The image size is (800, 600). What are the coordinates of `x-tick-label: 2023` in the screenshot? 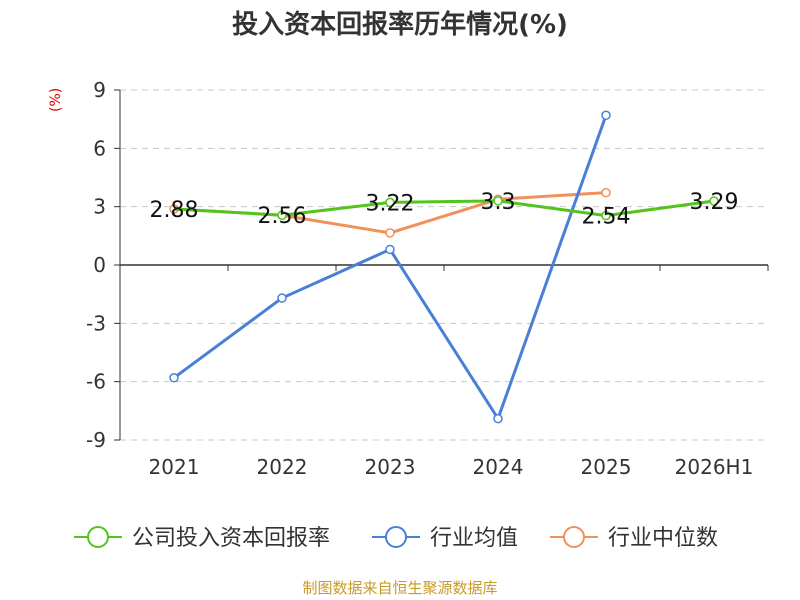 It's located at (390, 467).